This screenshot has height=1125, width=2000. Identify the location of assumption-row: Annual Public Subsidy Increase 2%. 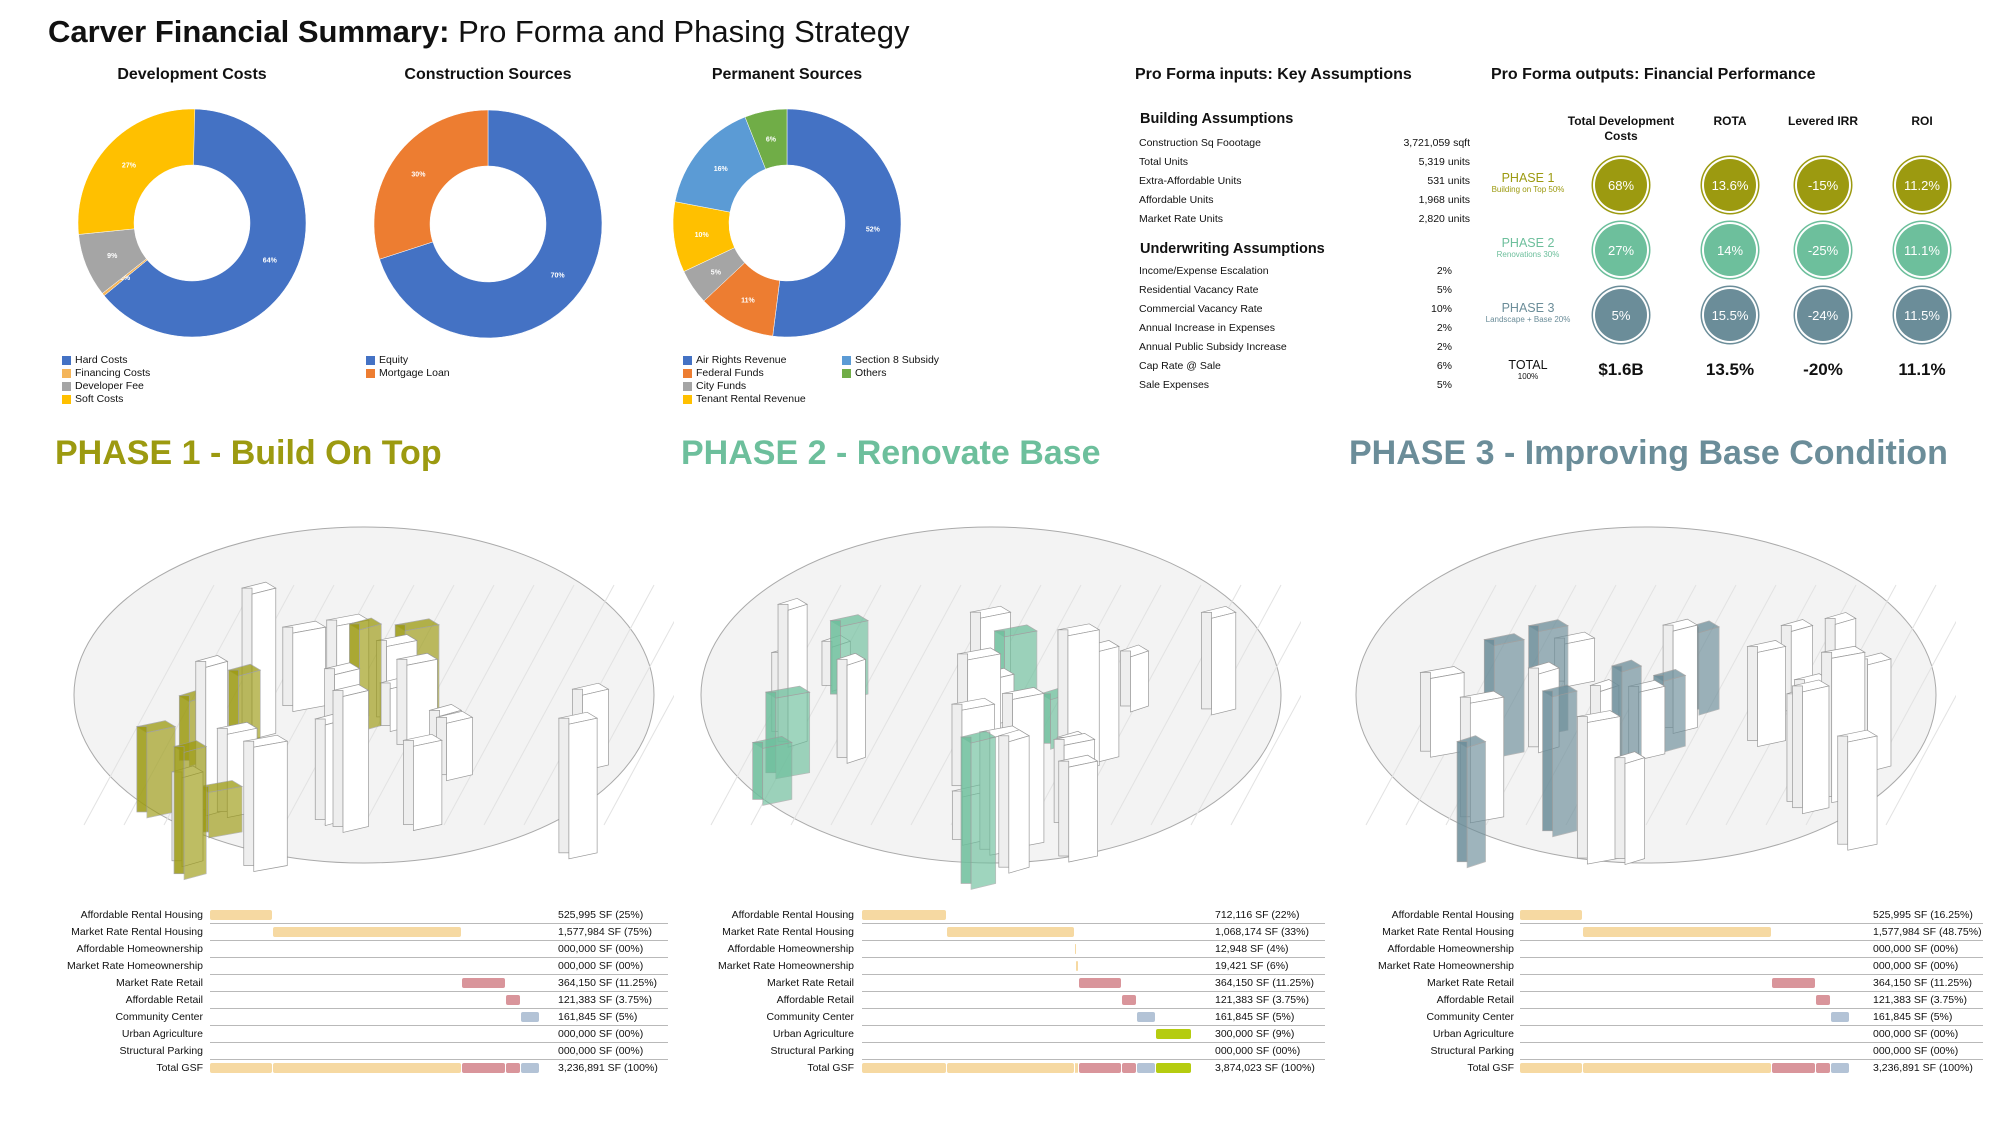
(1295, 350).